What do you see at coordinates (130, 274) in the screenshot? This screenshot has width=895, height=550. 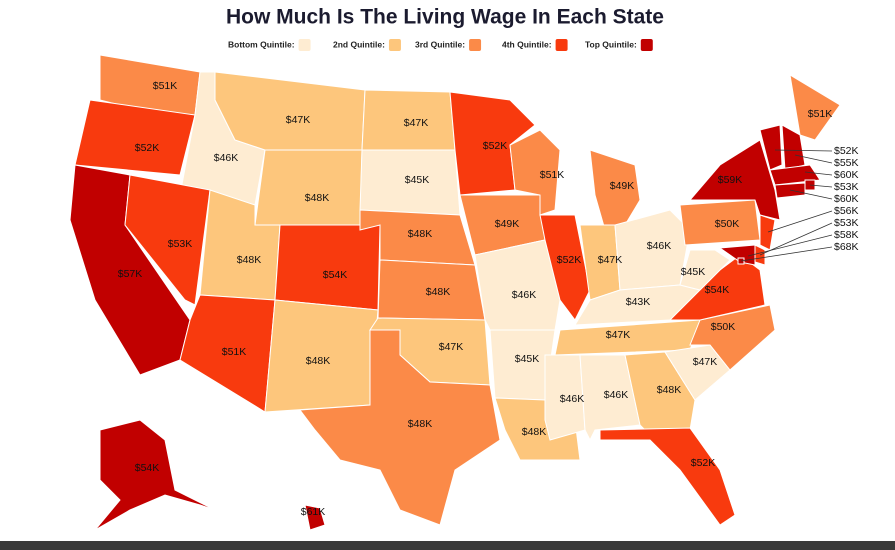 I see `value-label: $57K` at bounding box center [130, 274].